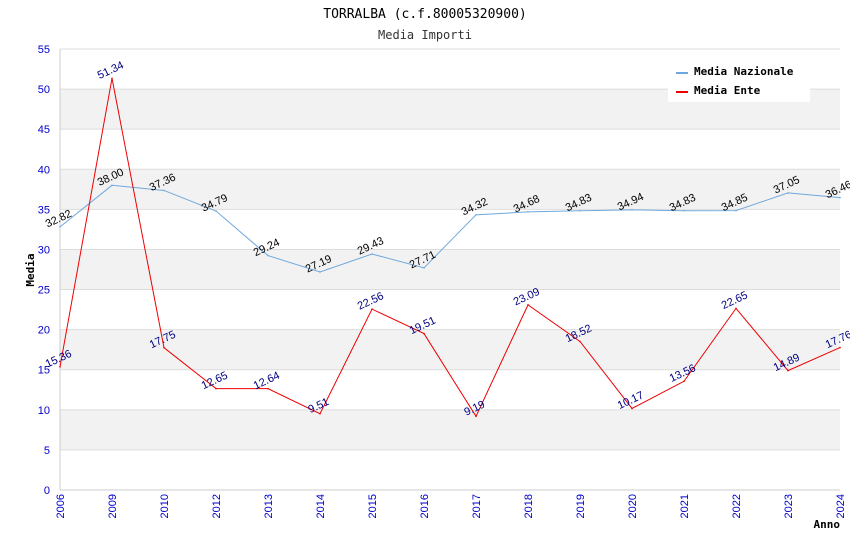  Describe the element at coordinates (44, 50) in the screenshot. I see `y-tick-label: 55` at that location.